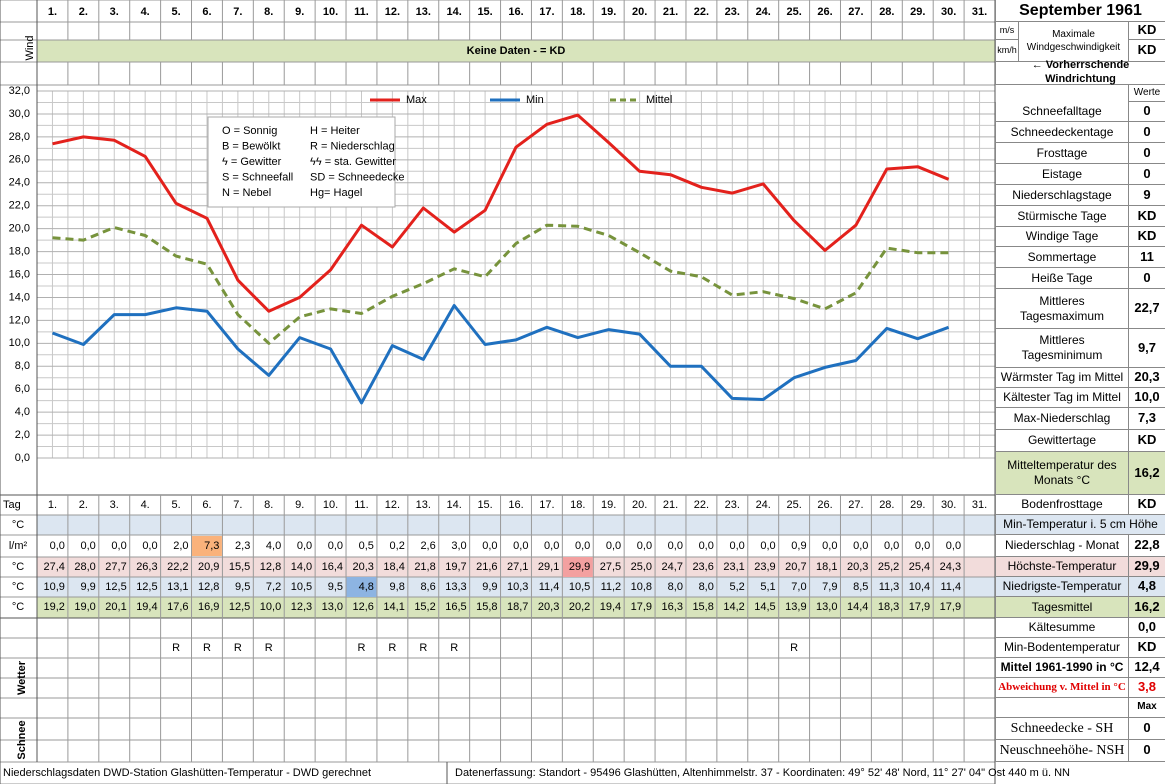 This screenshot has width=1165, height=784. Describe the element at coordinates (701, 505) in the screenshot. I see `day-label: 22.` at that location.